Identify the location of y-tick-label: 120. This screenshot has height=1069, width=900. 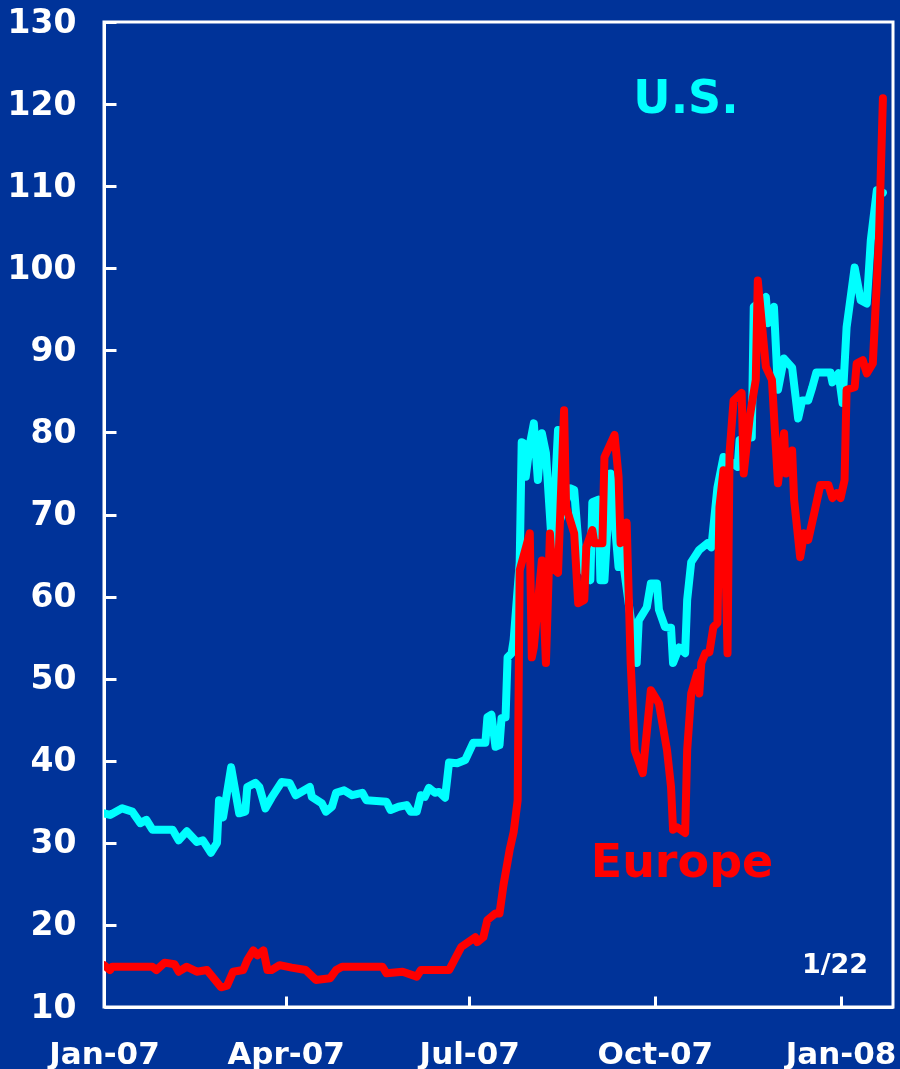
(42, 103).